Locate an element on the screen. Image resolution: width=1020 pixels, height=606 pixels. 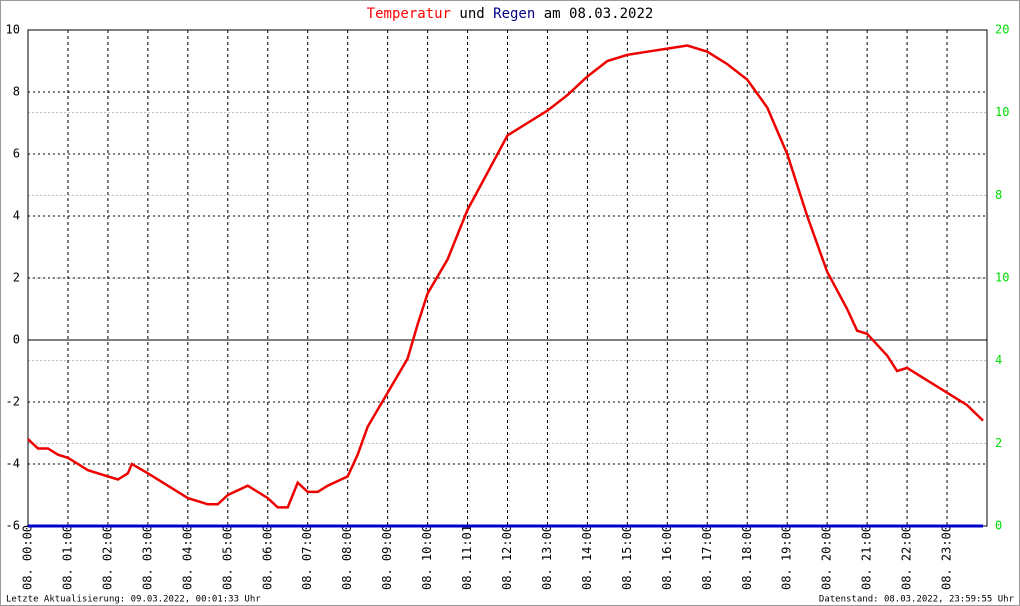
x-tick-label: 08. 20:00 is located at coordinates (827, 557).